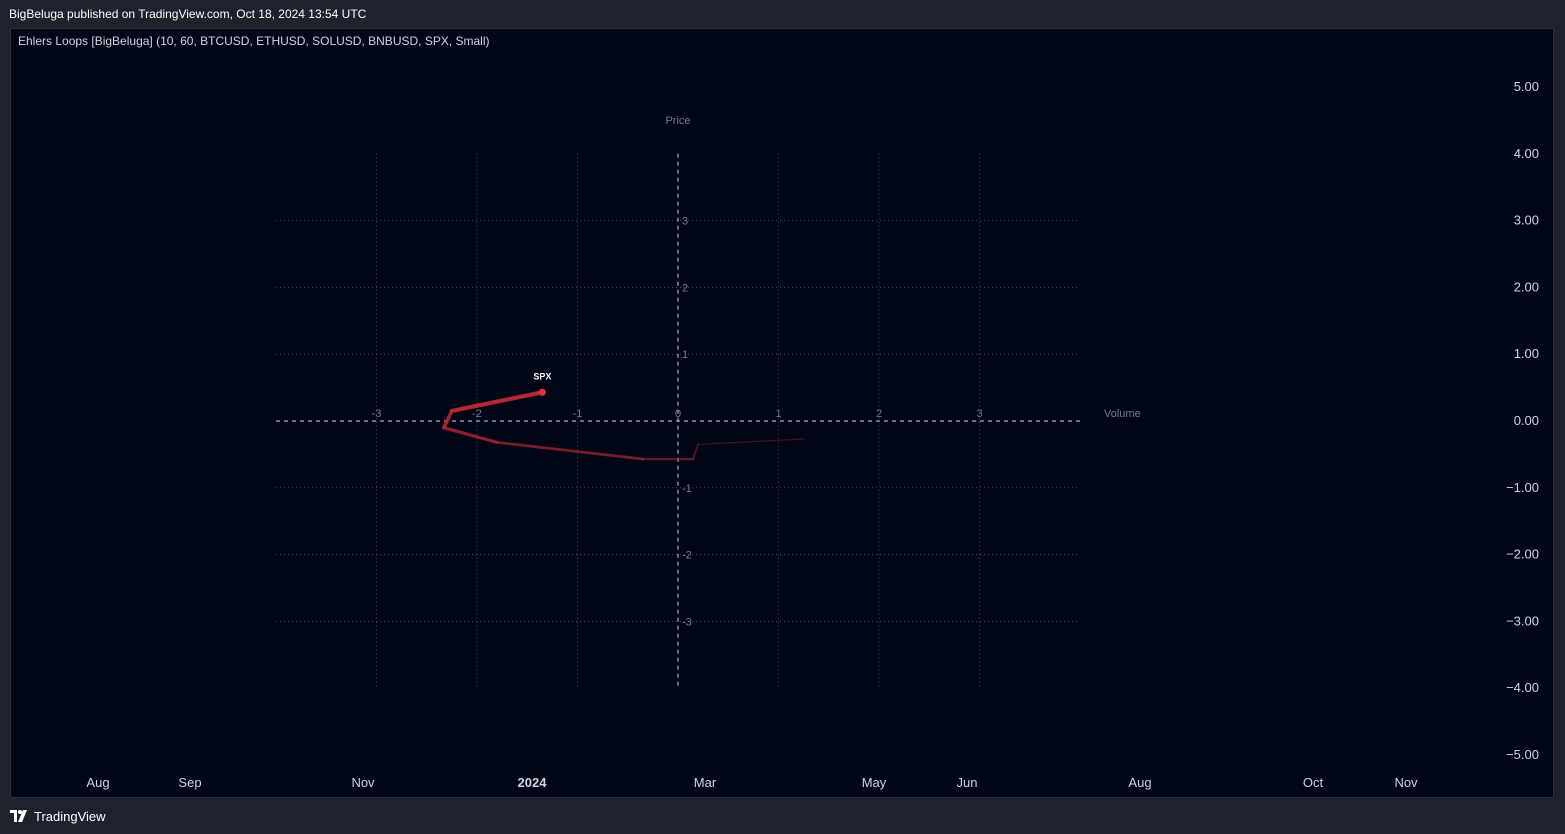 The height and width of the screenshot is (834, 1565). Describe the element at coordinates (70, 816) in the screenshot. I see `tradingview-brand: TradingView` at that location.